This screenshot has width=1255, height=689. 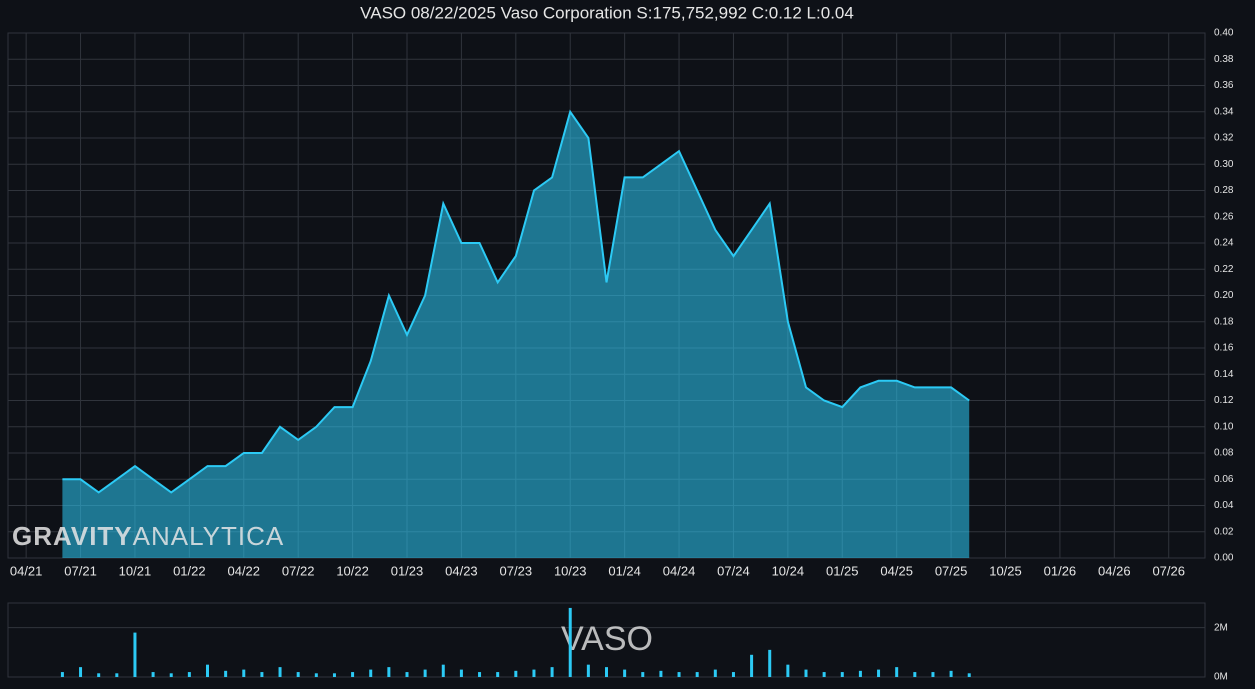 I want to click on x-tick-label: 04/23, so click(x=461, y=570).